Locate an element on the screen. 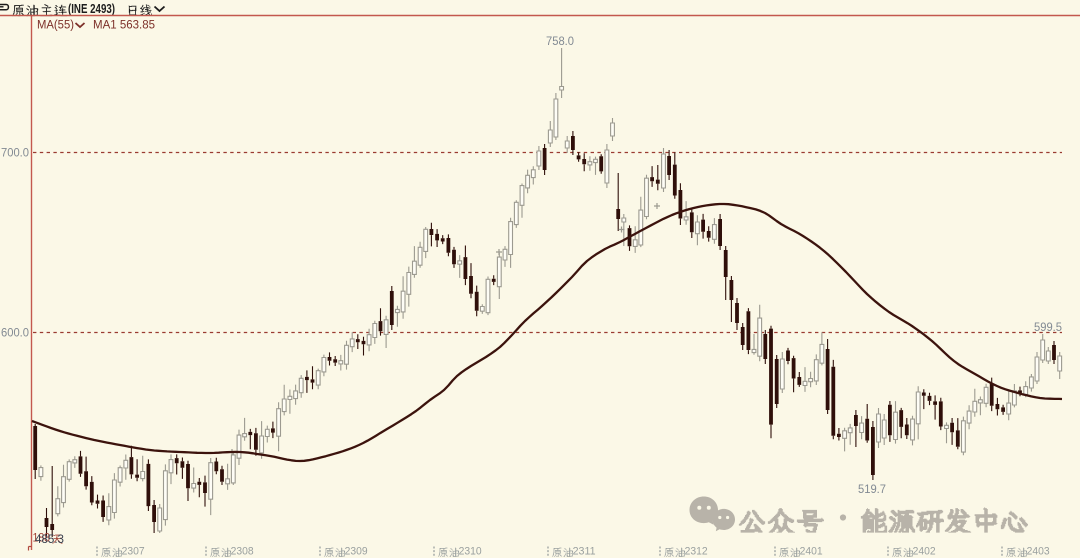 This screenshot has height=558, width=1080. svg-text: 700.0 is located at coordinates (15, 154).